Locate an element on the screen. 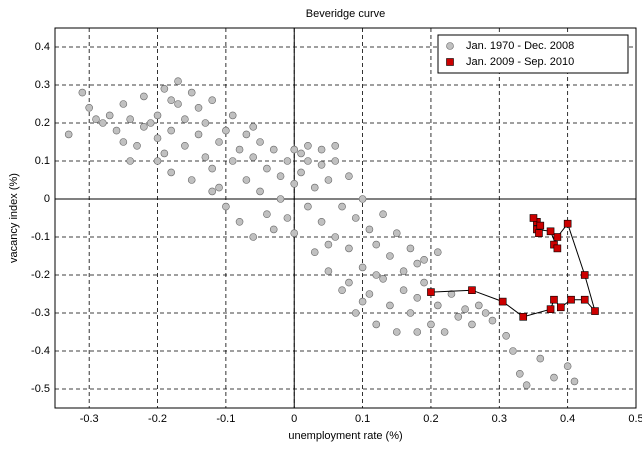  y-tick-label: 0.1 is located at coordinates (42, 161).